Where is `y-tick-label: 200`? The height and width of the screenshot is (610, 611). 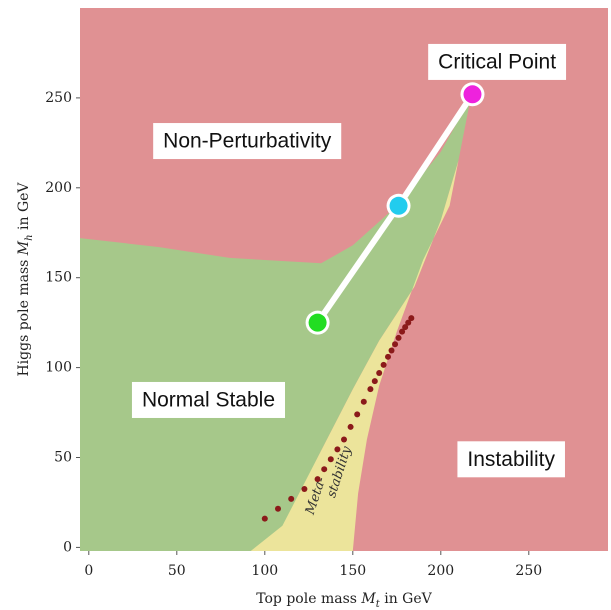
y-tick-label: 200 is located at coordinates (58, 188).